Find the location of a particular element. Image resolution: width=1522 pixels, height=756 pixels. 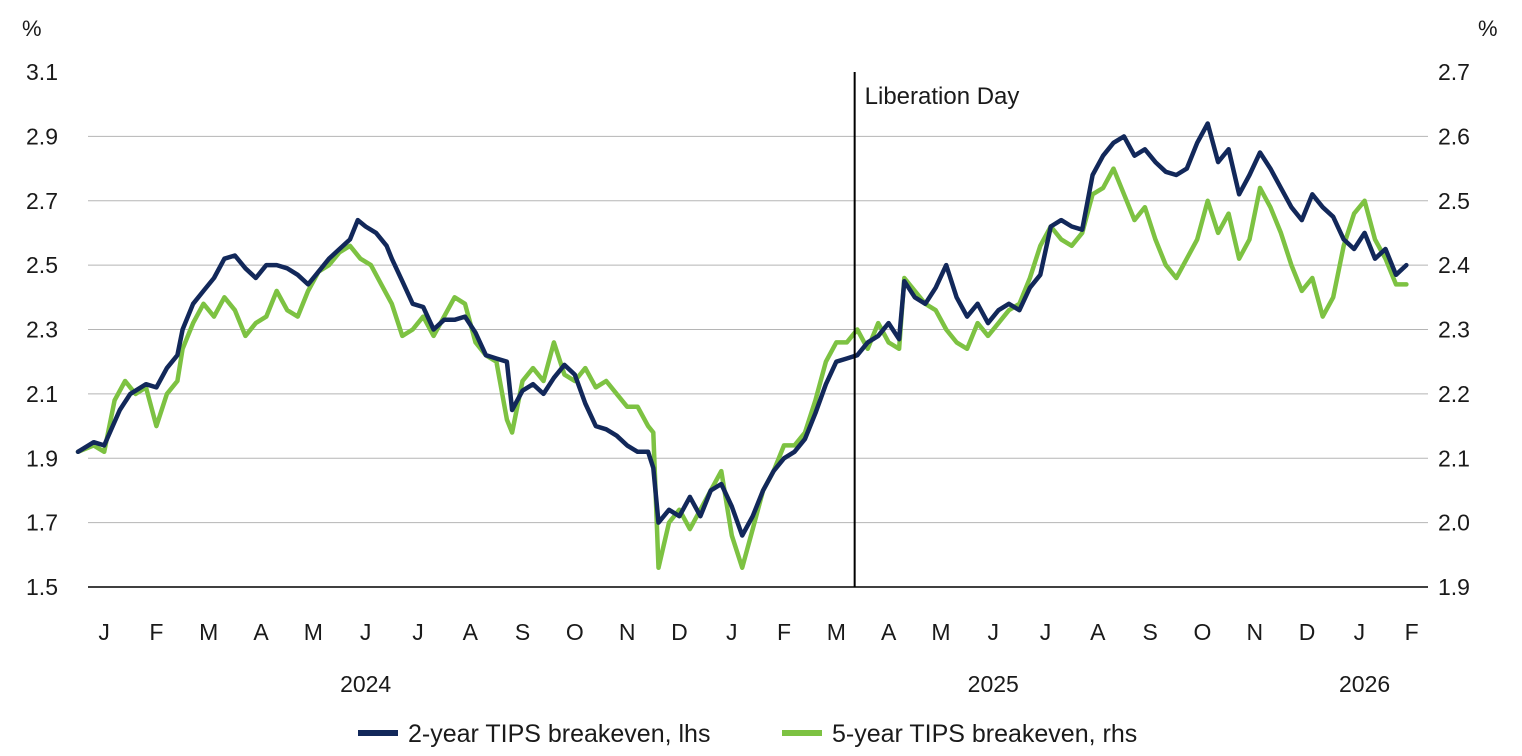

left-tick-label: 1.9 is located at coordinates (42, 458).